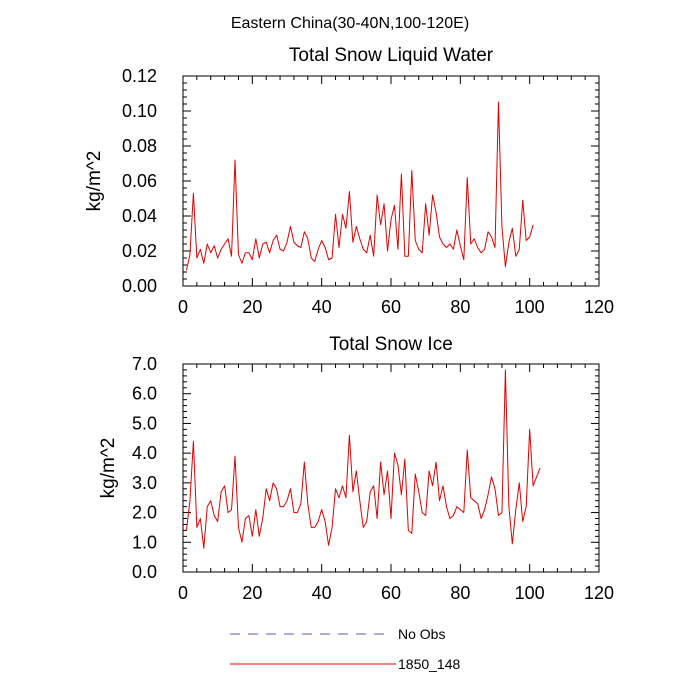 The image size is (700, 700). Describe the element at coordinates (421, 634) in the screenshot. I see `legend-label-no-obs: No Obs` at that location.